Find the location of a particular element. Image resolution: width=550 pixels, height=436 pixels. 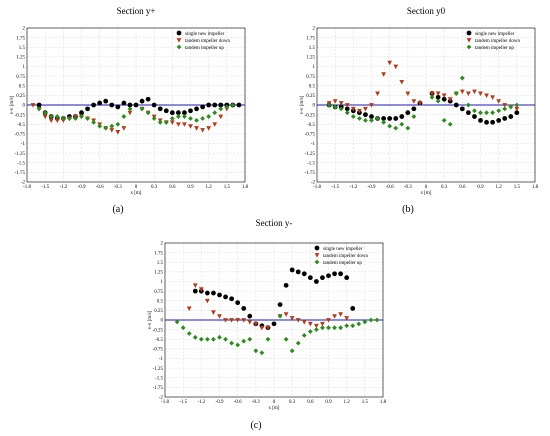

panel-label: (a) is located at coordinates (117, 209).